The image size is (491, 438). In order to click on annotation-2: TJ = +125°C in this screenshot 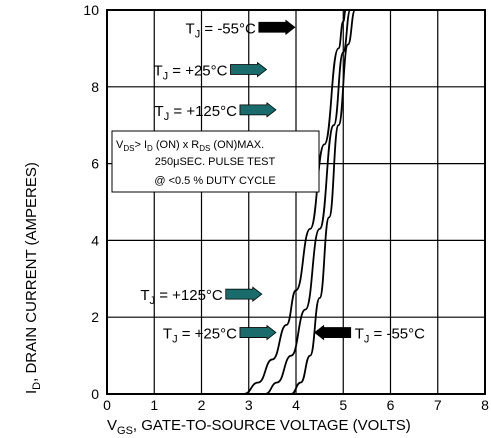, I will do `click(216, 112)`.